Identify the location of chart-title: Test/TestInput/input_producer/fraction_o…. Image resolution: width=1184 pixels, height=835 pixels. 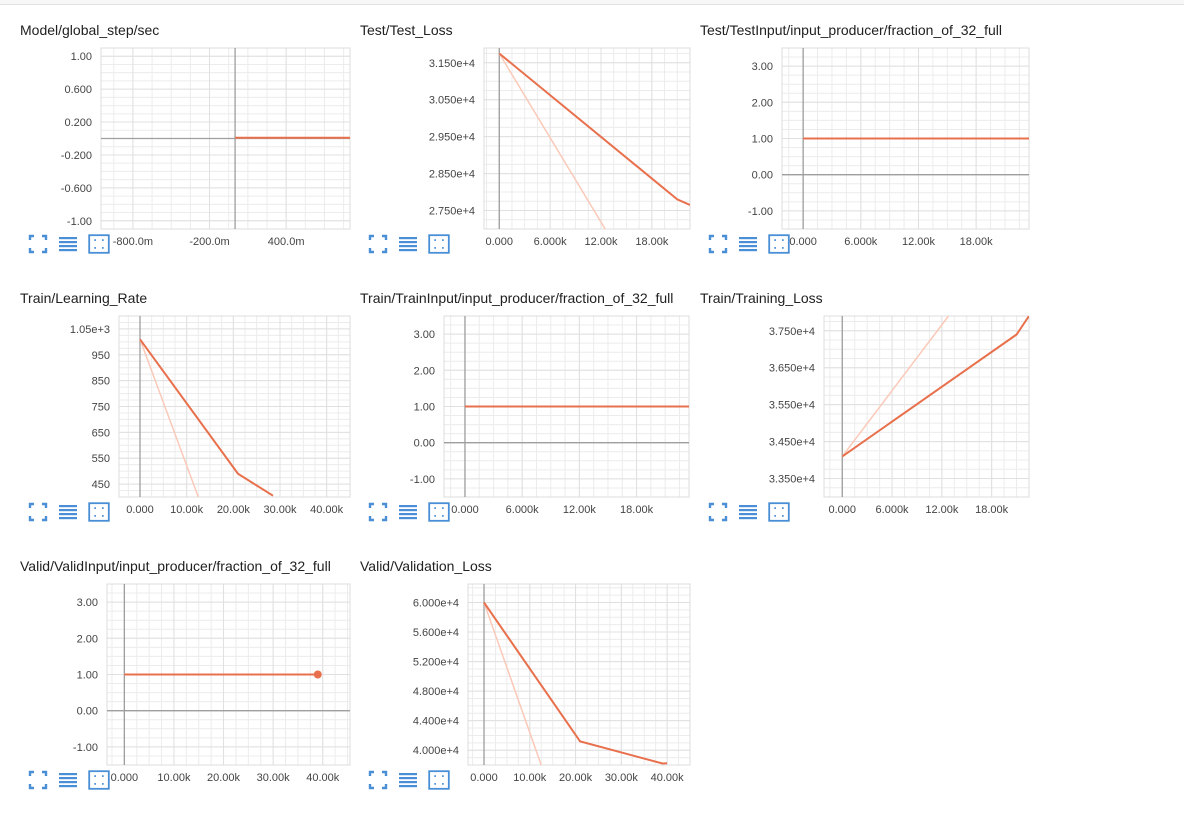
(851, 30).